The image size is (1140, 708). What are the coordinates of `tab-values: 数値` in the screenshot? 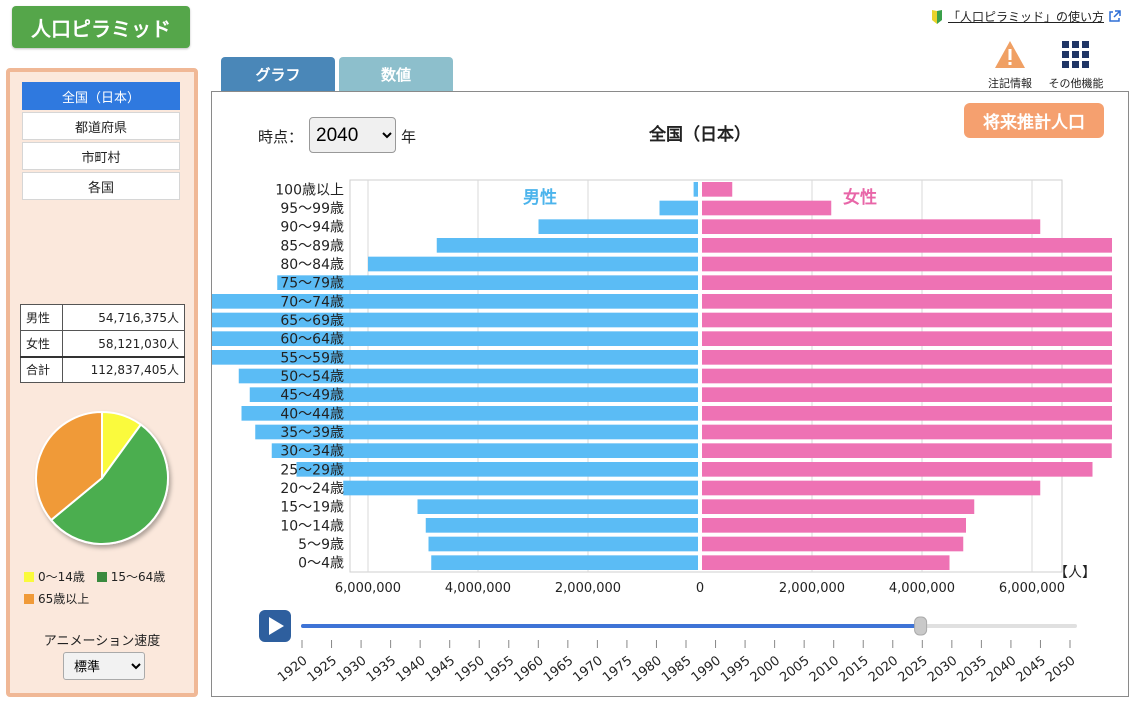 It's located at (396, 74).